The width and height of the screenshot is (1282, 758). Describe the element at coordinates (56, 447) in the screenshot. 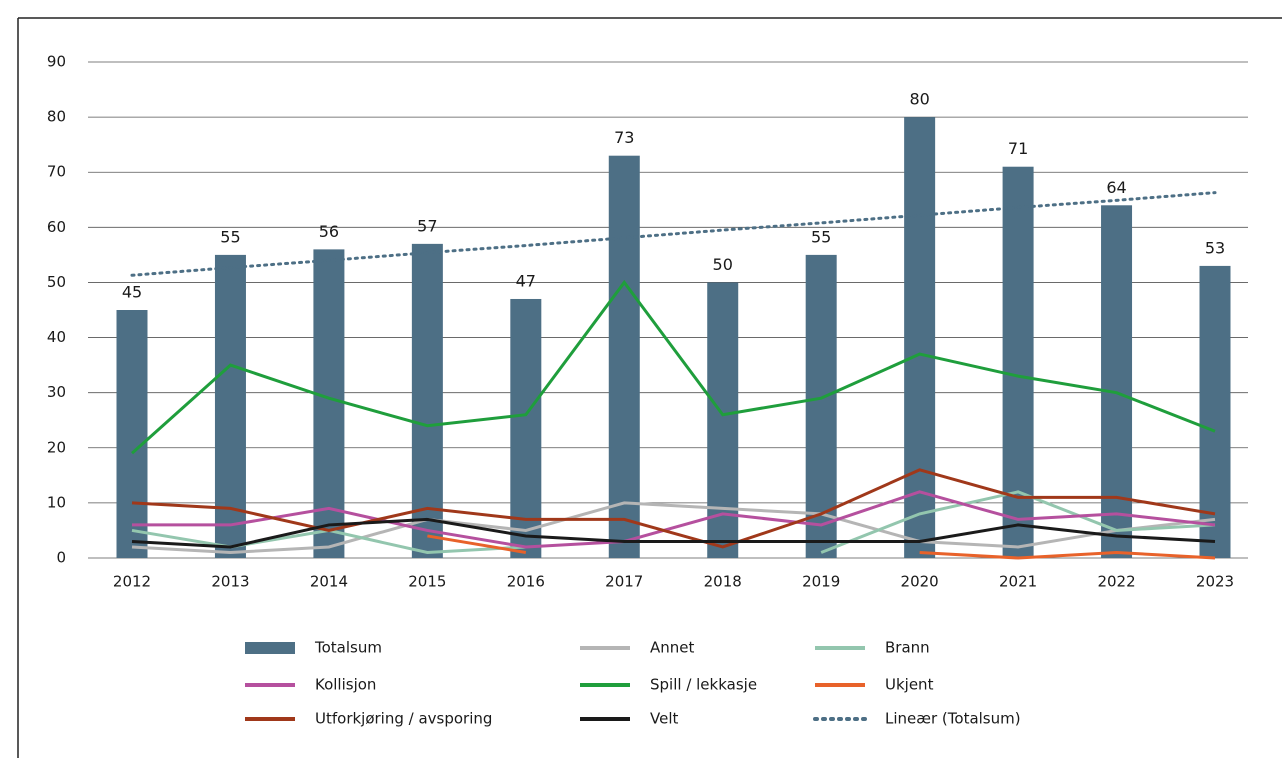

I see `y-tick-label: 20` at that location.